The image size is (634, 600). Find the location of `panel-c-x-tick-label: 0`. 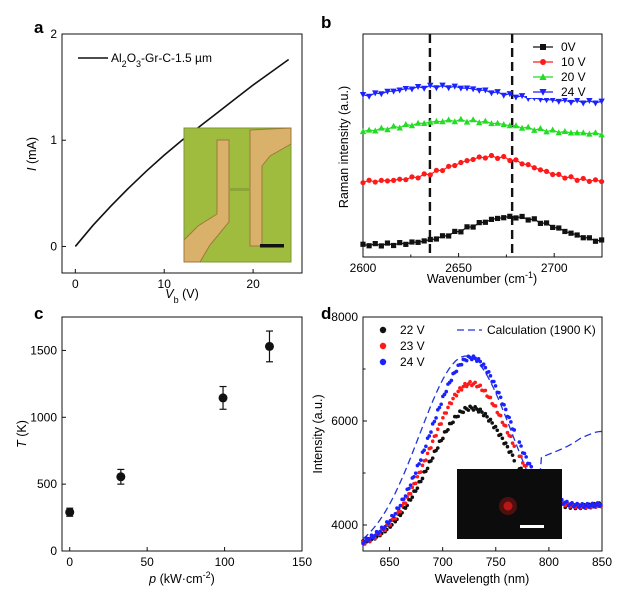

panel-c-x-tick-label: 0 is located at coordinates (69, 562).